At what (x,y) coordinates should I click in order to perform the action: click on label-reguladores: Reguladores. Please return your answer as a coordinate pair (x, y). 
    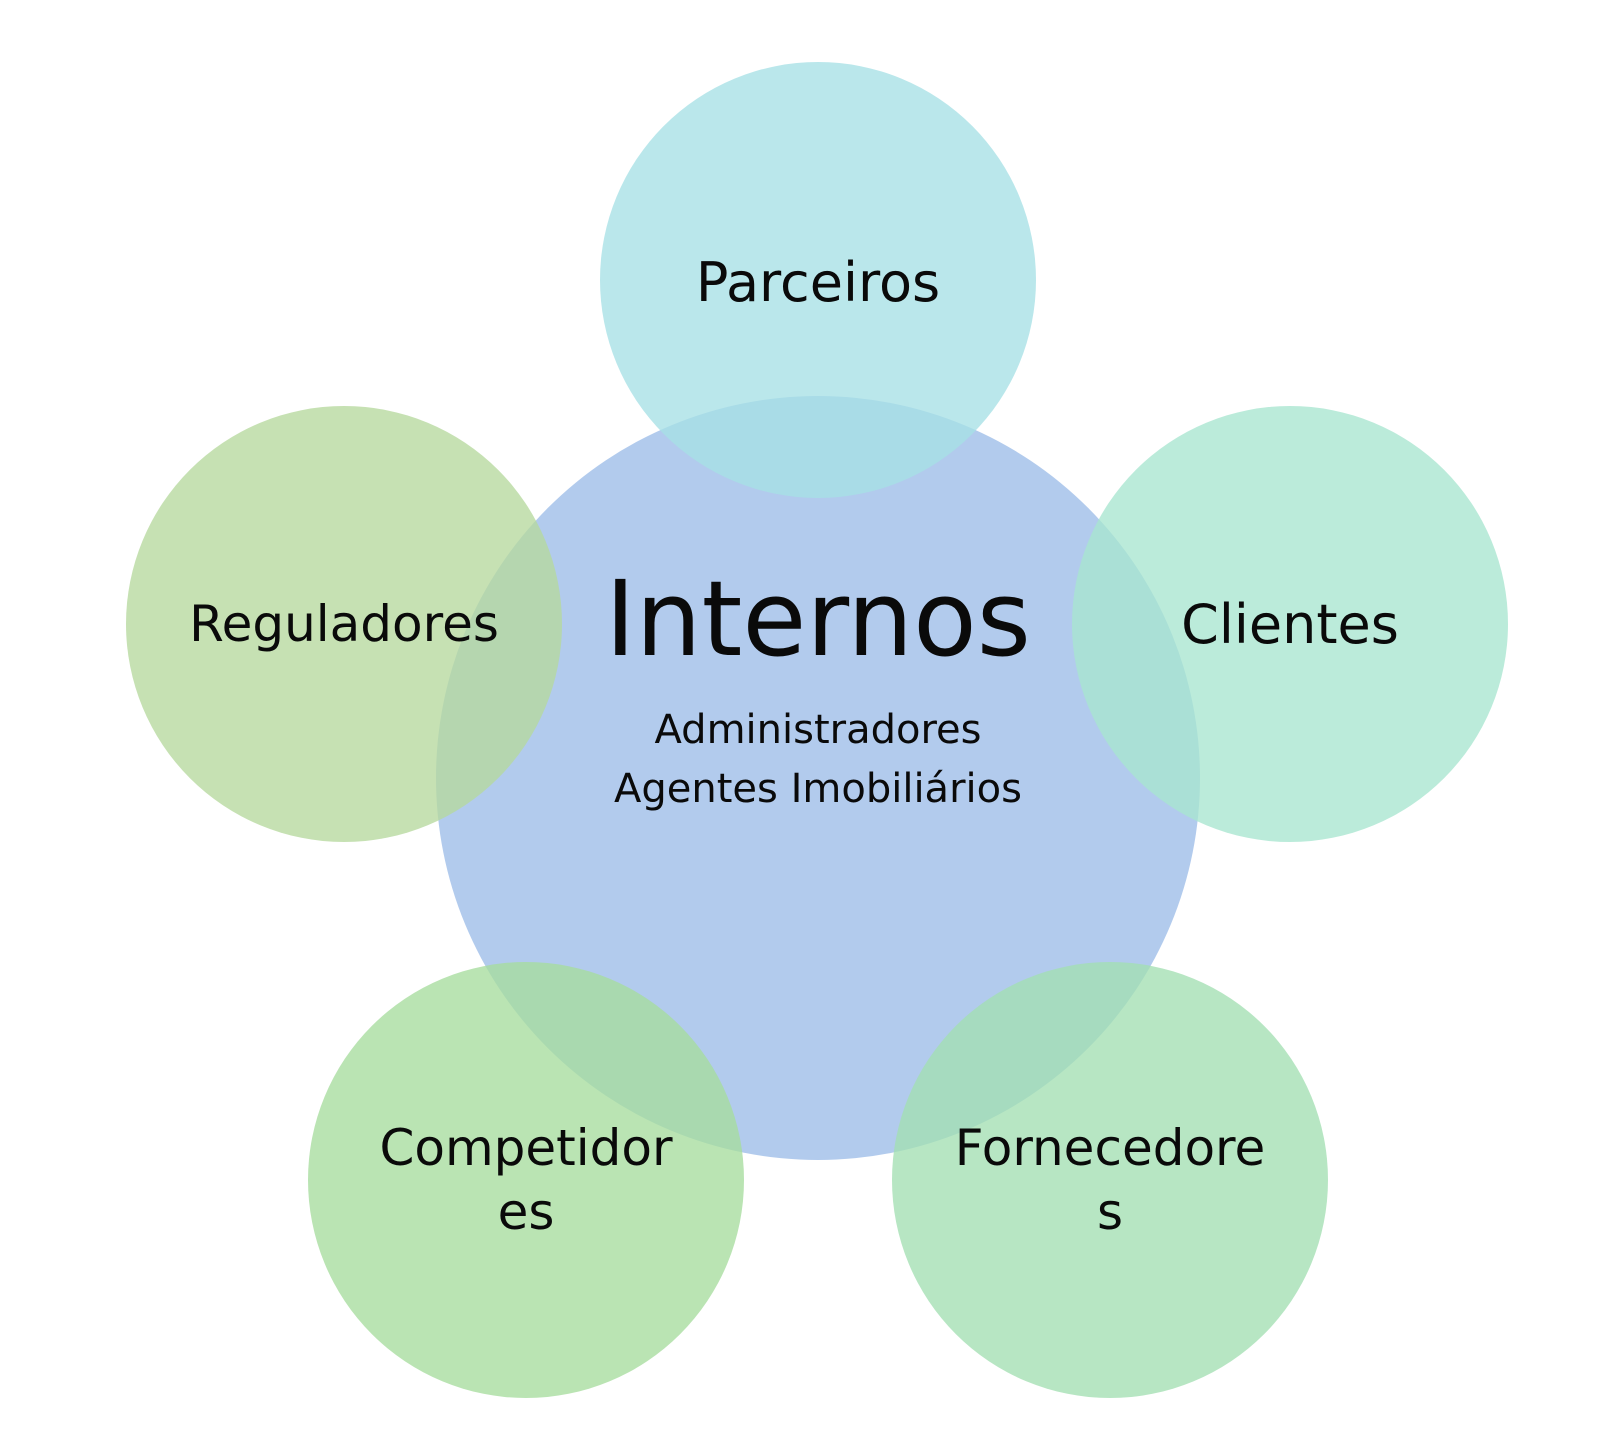
    Looking at the image, I should click on (344, 624).